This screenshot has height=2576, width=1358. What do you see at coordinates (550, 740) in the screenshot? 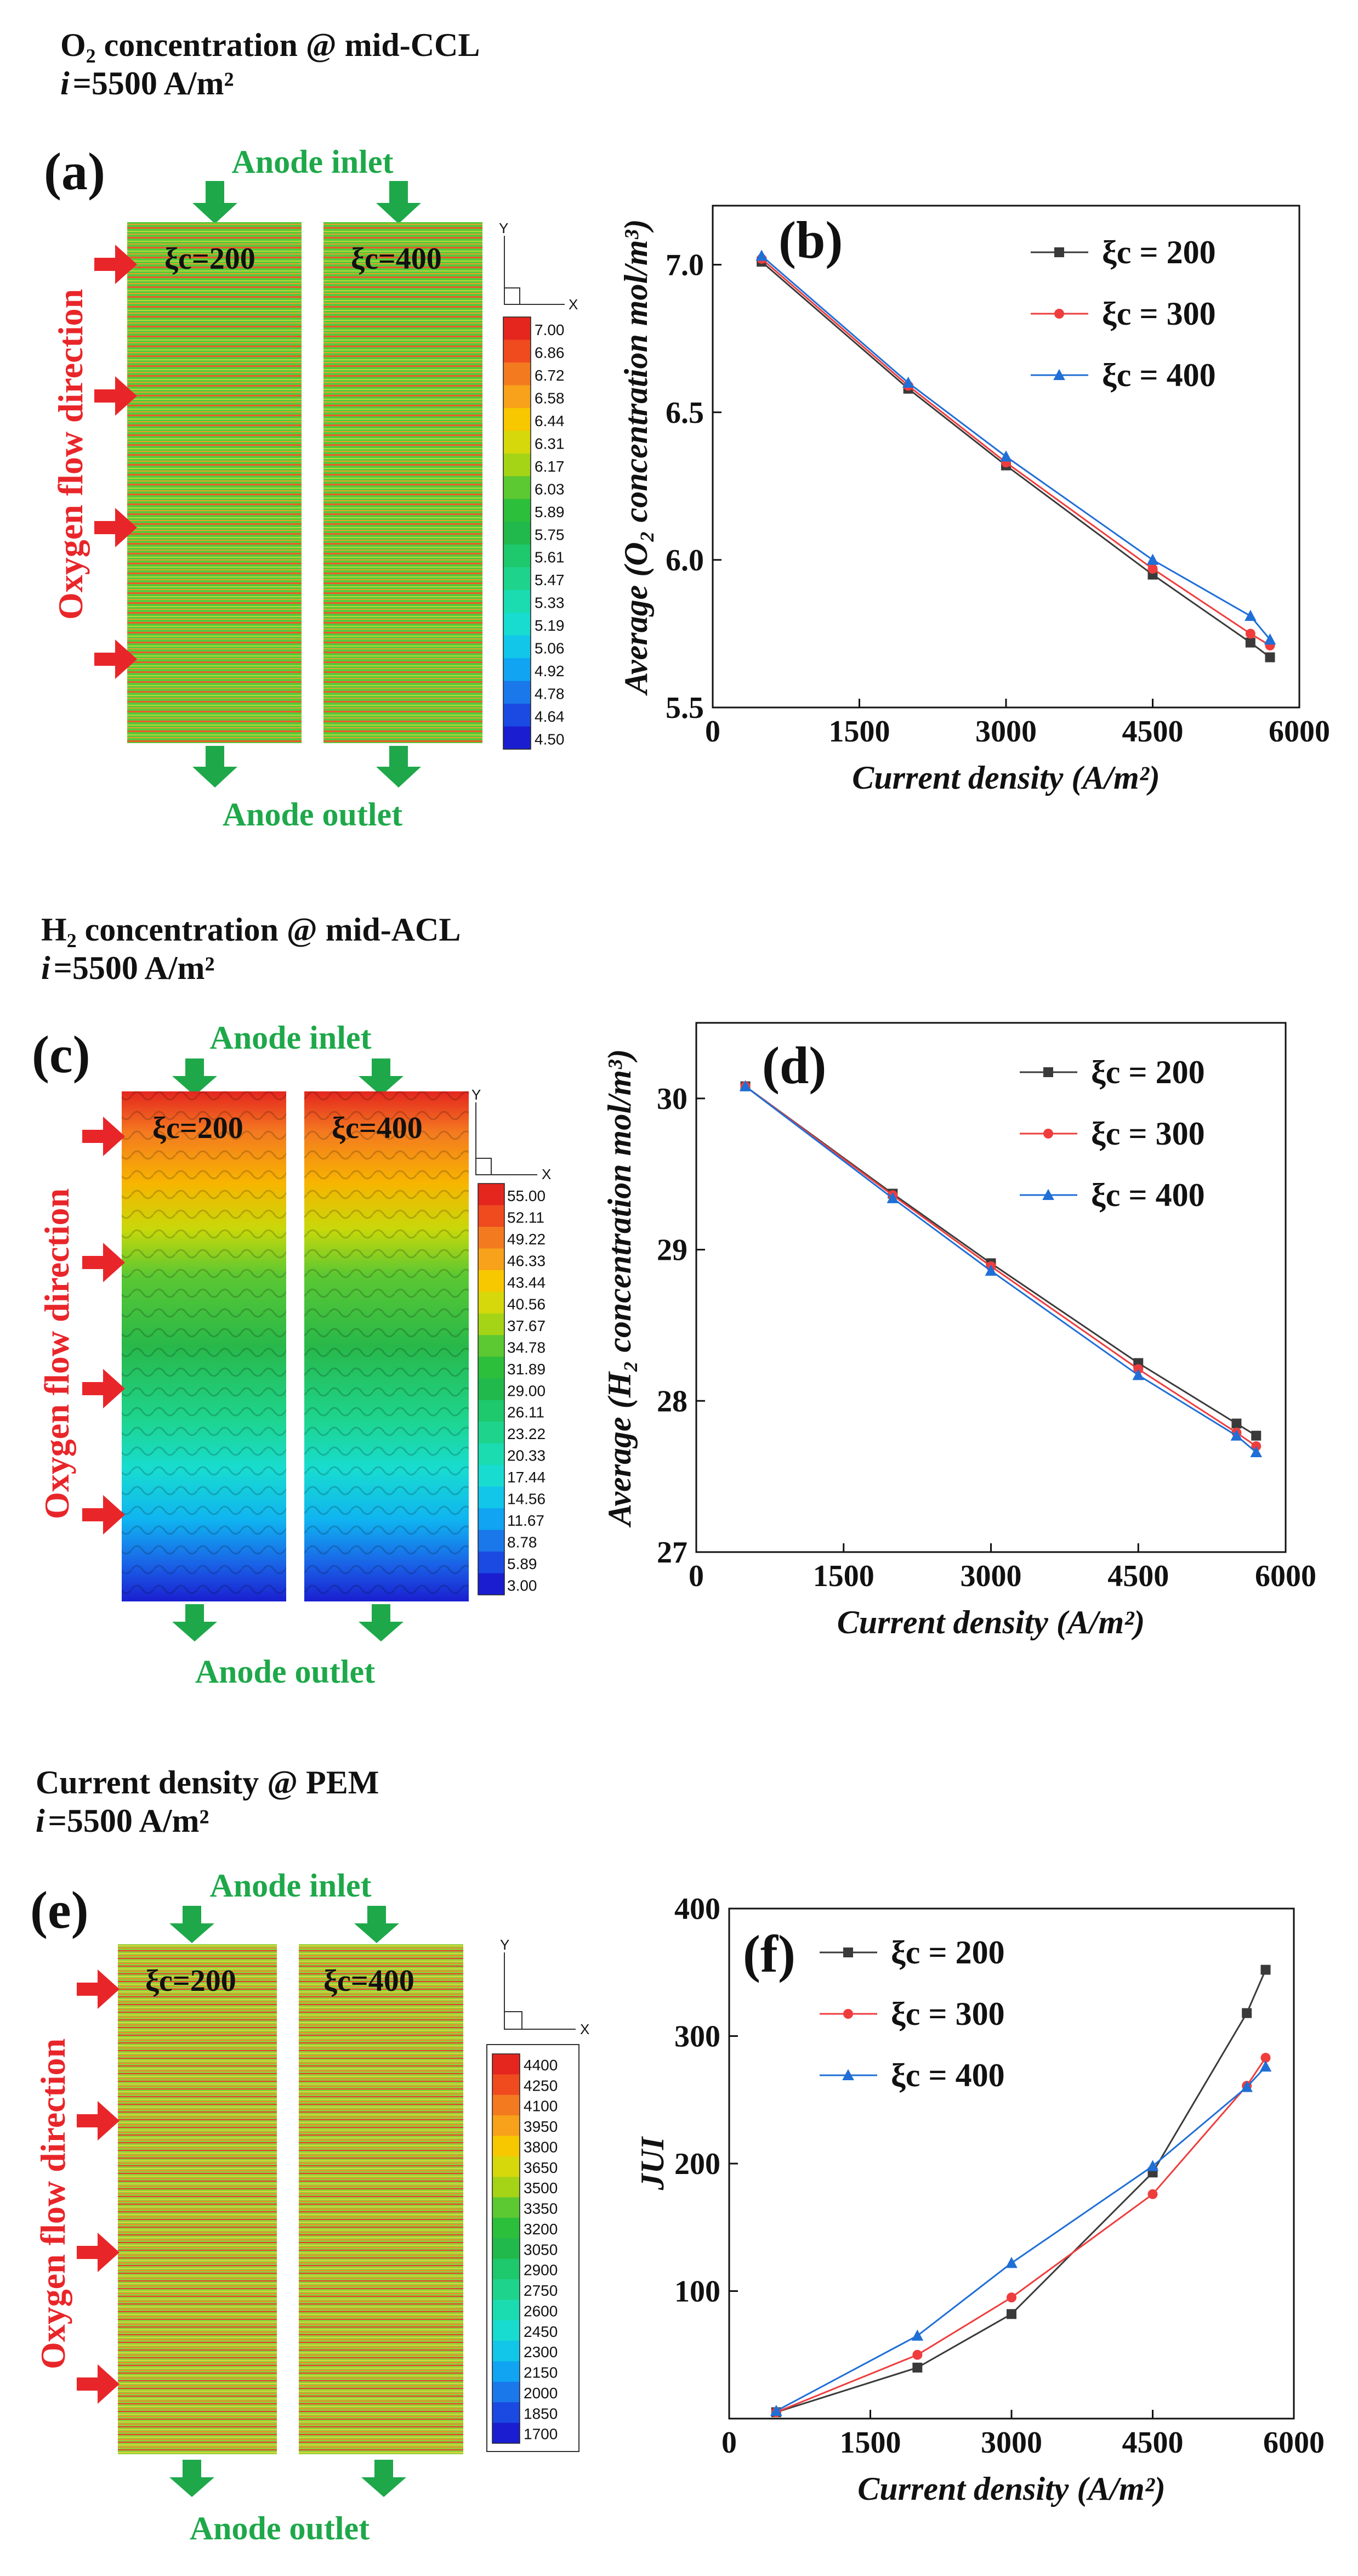
I see `colorbar-tick-label: 4.50` at bounding box center [550, 740].